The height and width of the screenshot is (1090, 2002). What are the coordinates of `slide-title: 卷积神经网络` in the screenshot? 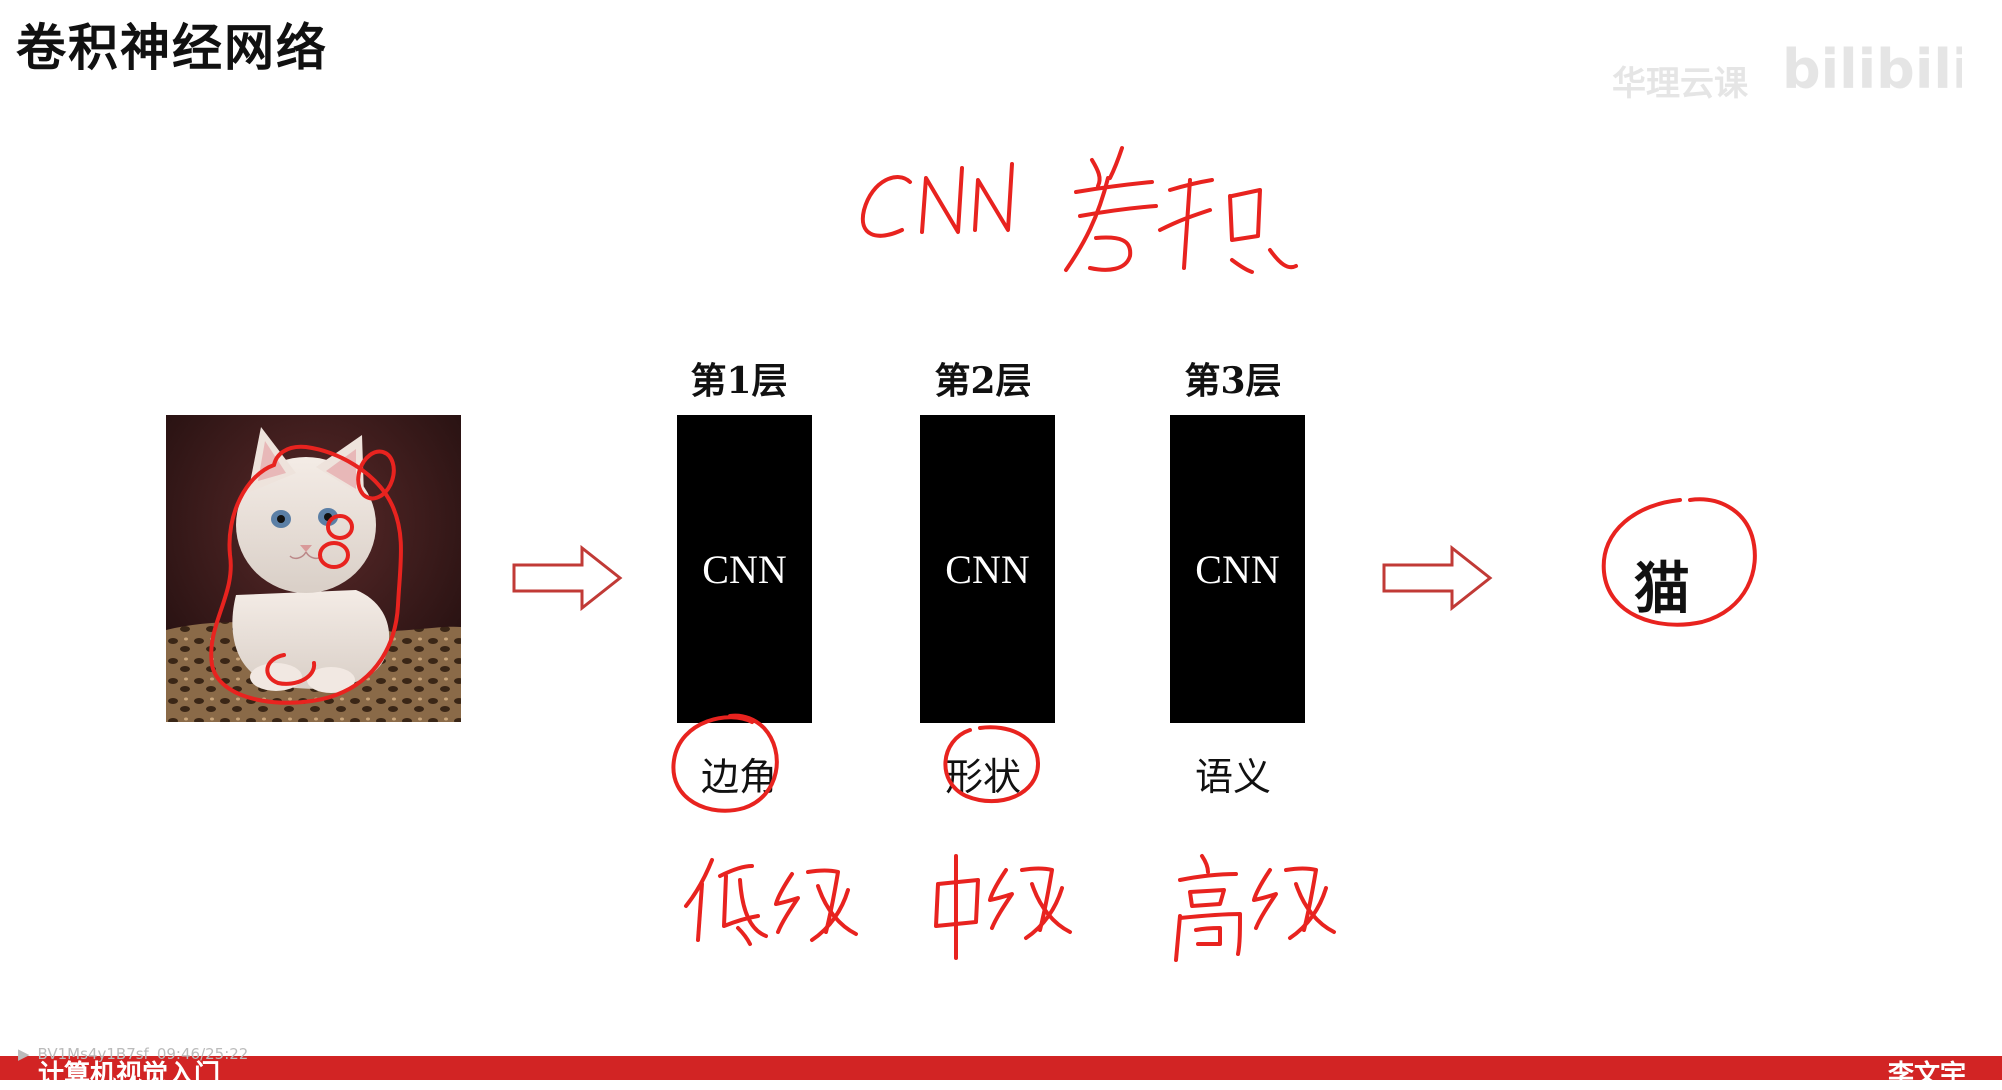 It's located at (172, 48).